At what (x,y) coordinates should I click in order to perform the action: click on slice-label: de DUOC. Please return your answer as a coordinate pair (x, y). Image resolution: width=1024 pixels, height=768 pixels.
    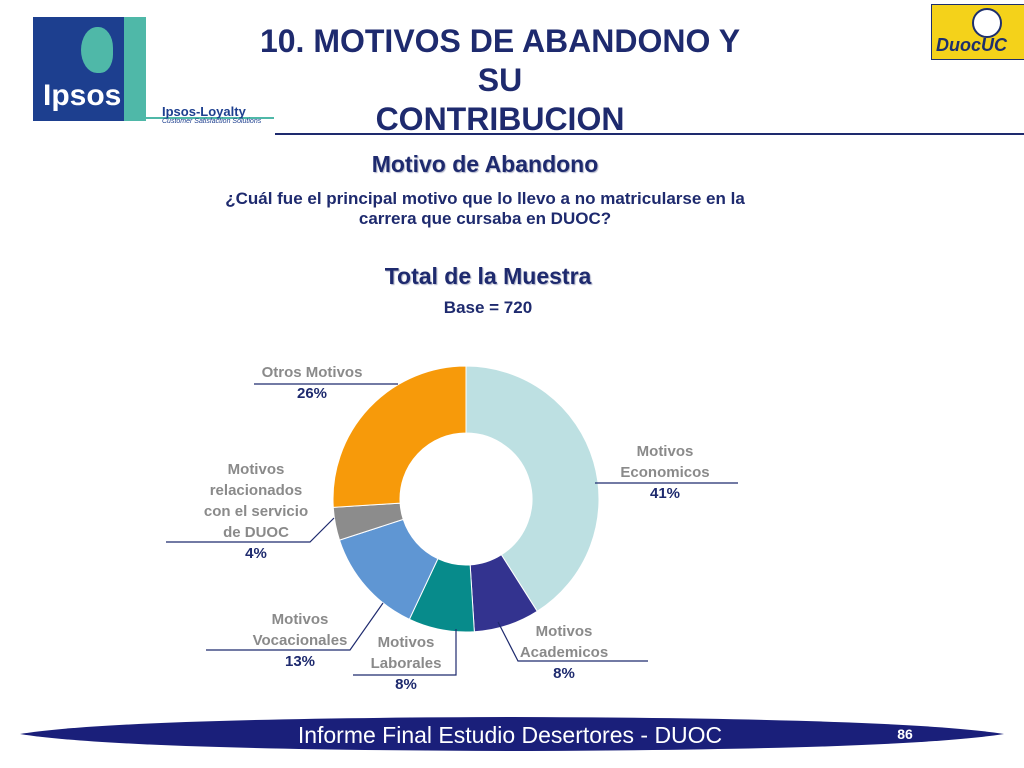
    Looking at the image, I should click on (256, 532).